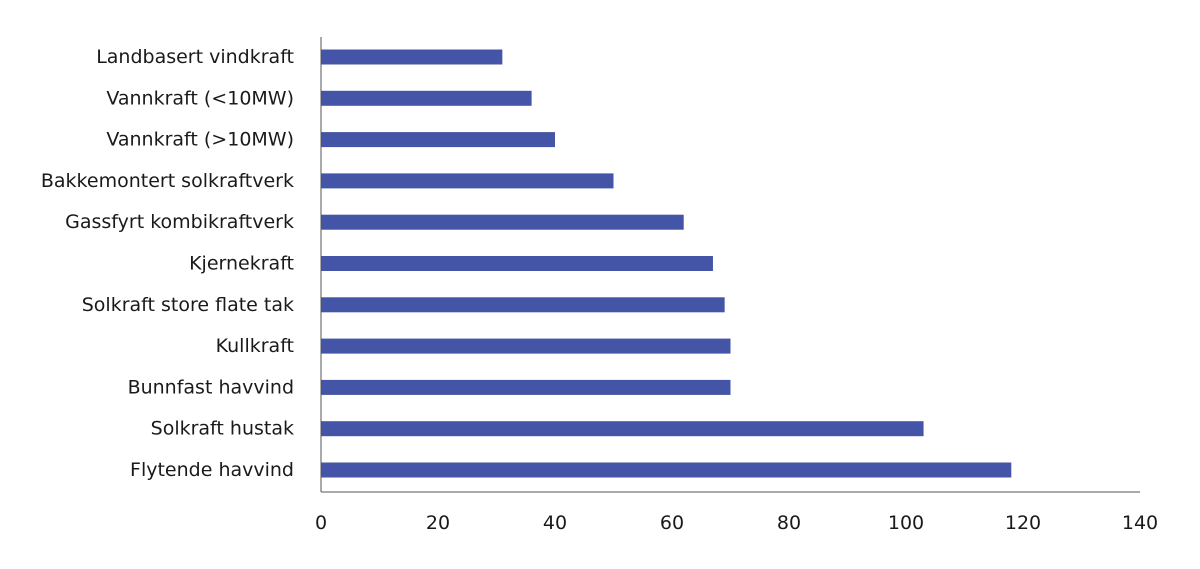 The width and height of the screenshot is (1200, 569). What do you see at coordinates (167, 181) in the screenshot?
I see `category-label: Bakkemontert solkraftverk` at bounding box center [167, 181].